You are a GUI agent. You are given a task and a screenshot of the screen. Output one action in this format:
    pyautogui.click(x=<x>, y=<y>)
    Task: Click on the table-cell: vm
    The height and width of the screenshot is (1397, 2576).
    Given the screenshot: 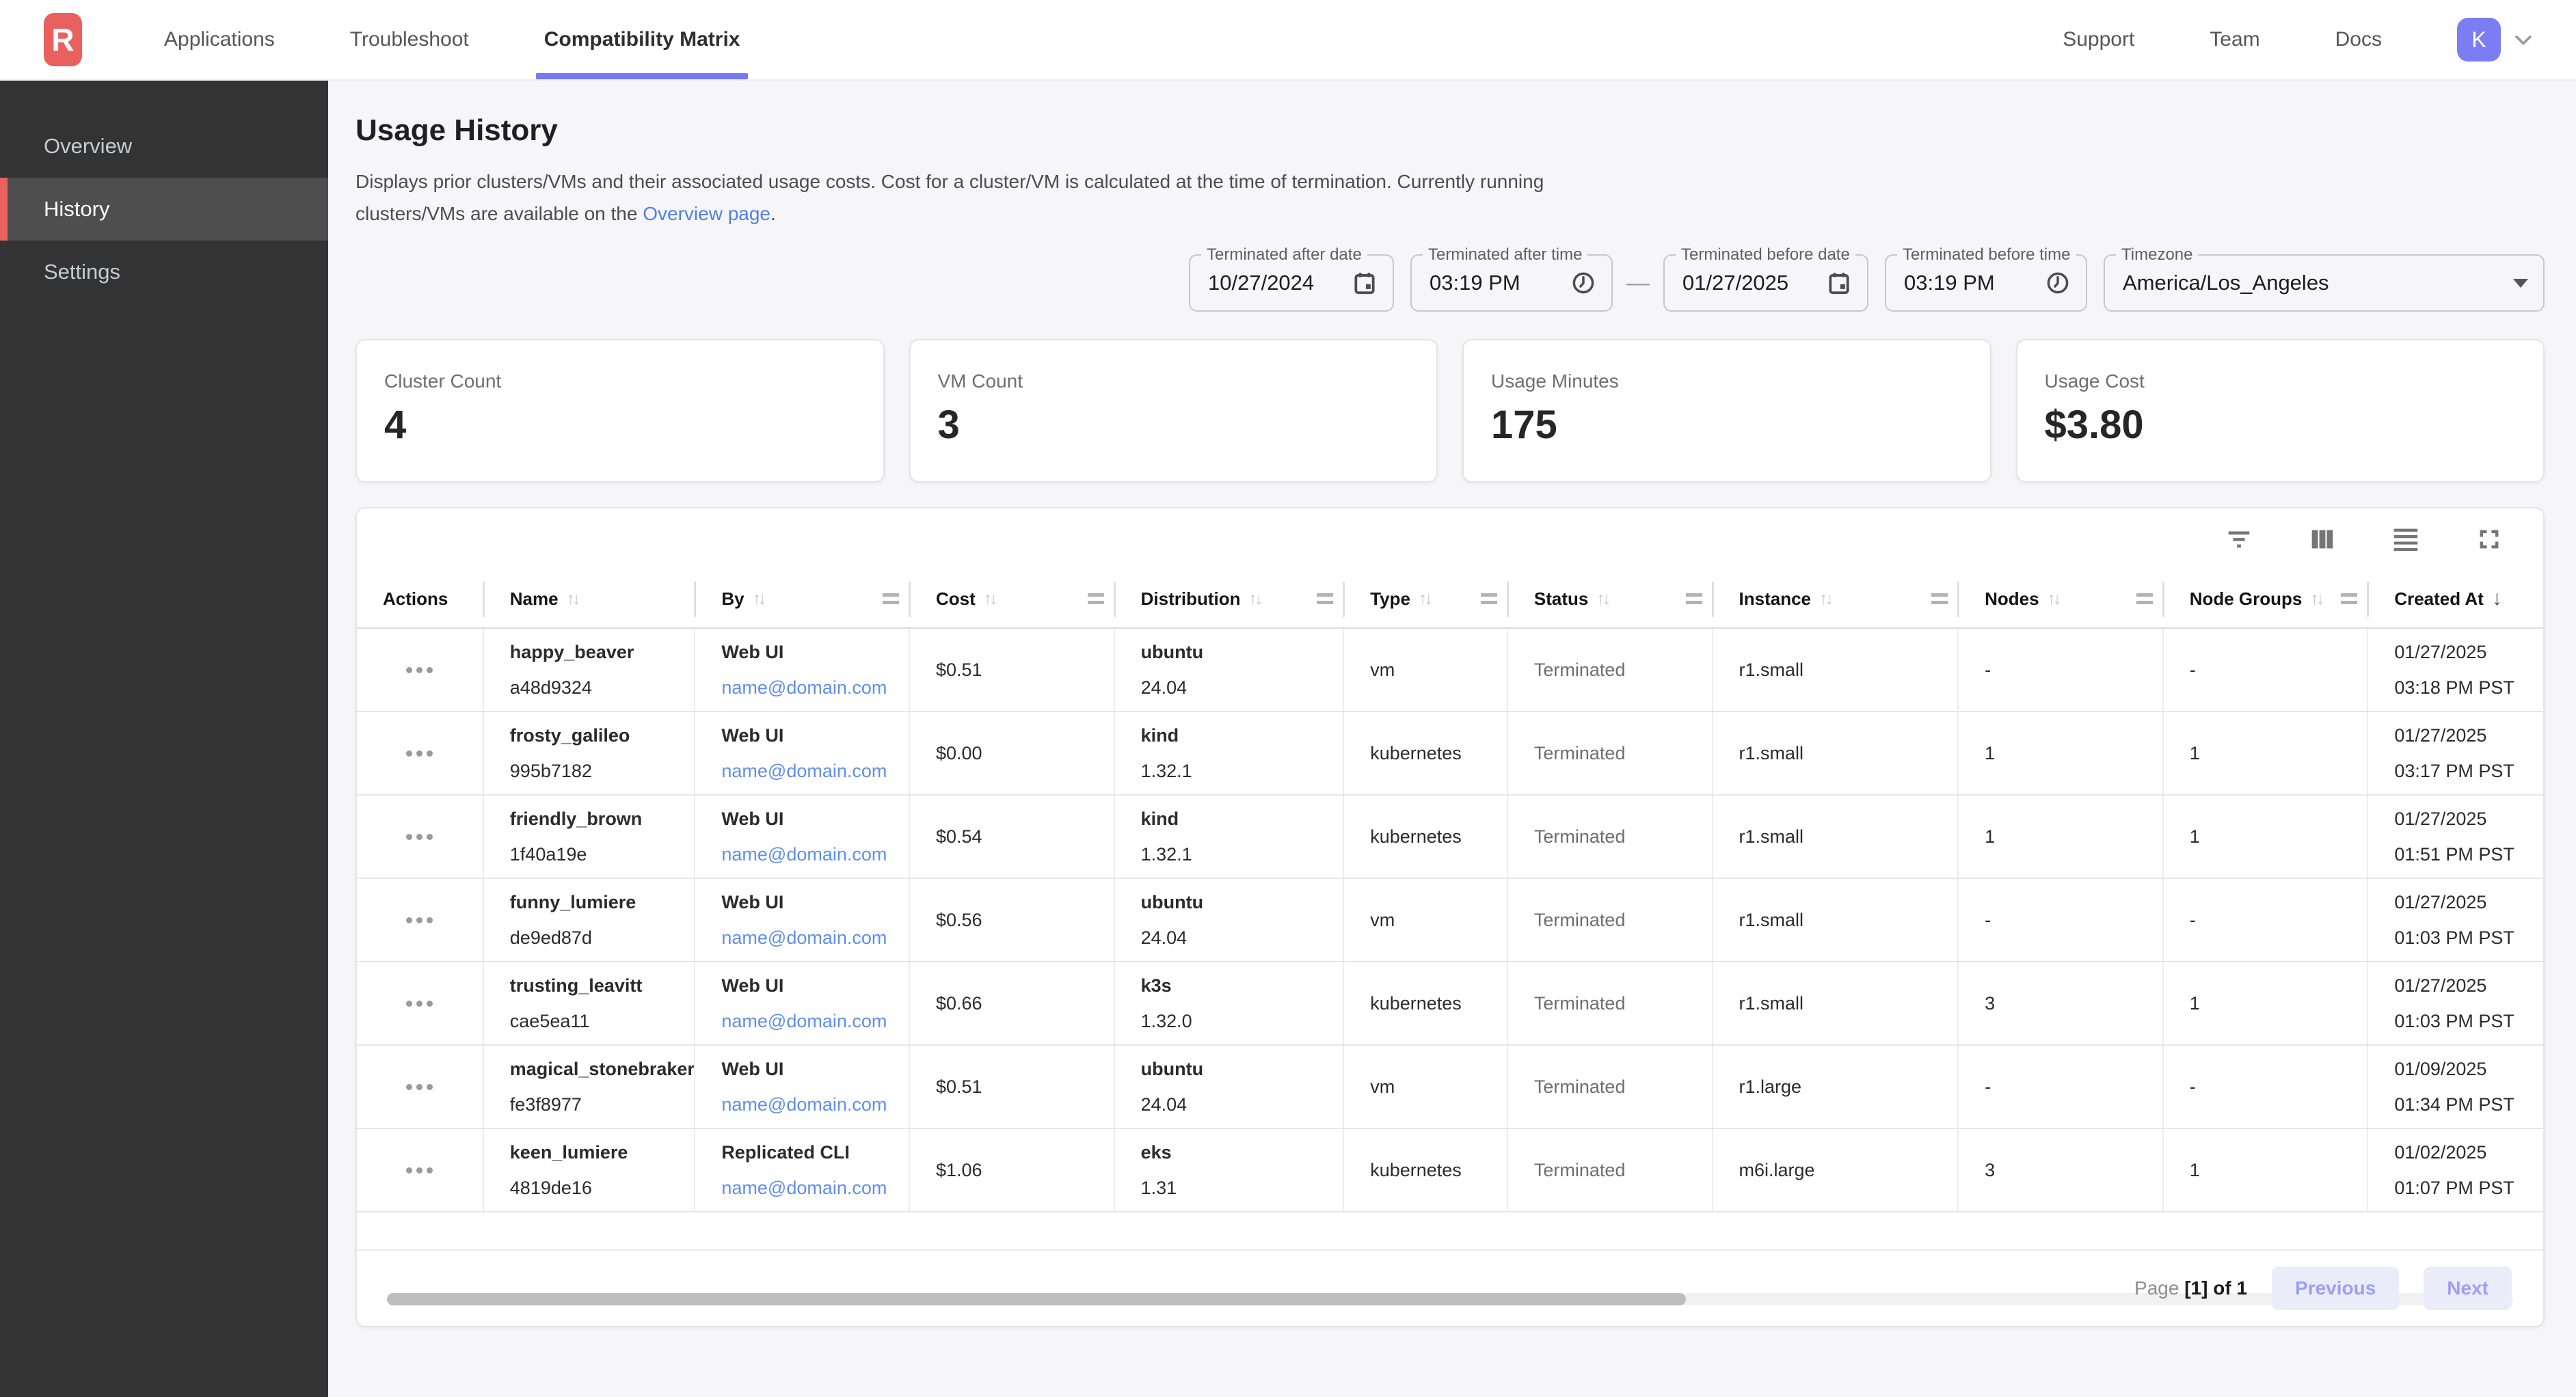 What is the action you would take?
    pyautogui.click(x=1426, y=670)
    